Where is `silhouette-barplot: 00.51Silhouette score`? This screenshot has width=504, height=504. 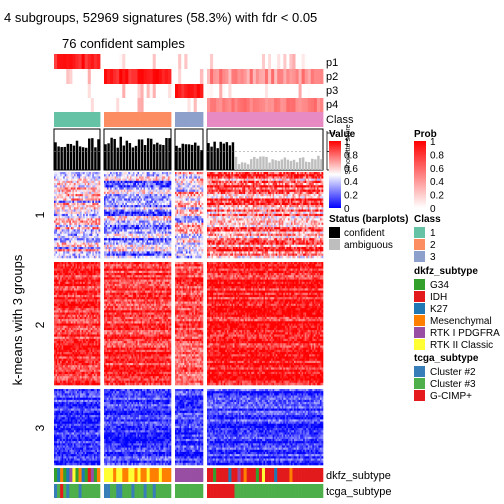 silhouette-barplot: 00.51Silhouette score is located at coordinates (203, 149).